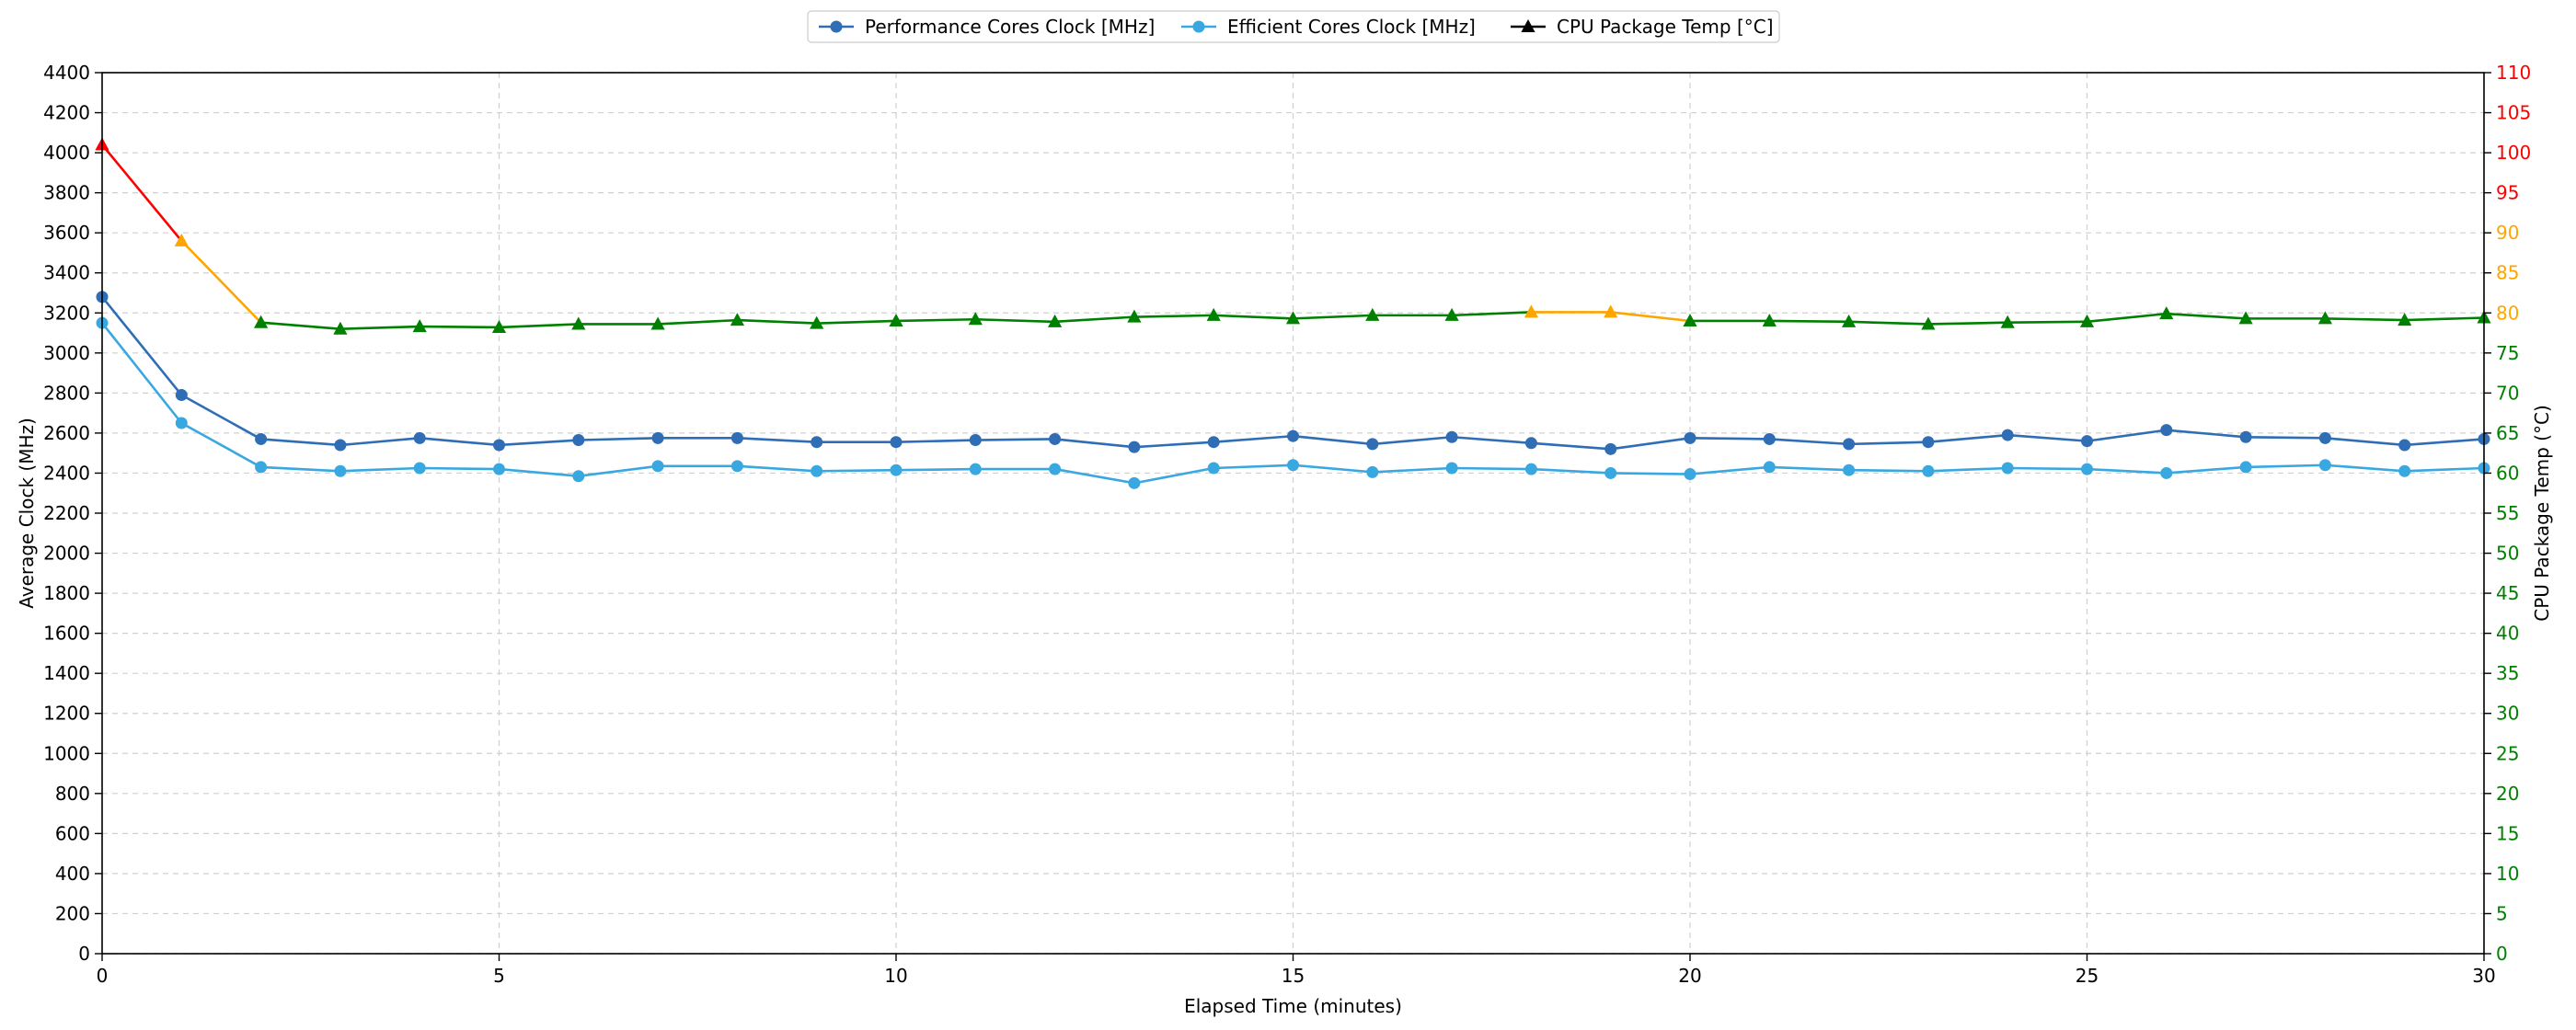  What do you see at coordinates (1665, 27) in the screenshot?
I see `legend-label: CPU Package Temp [°C]` at bounding box center [1665, 27].